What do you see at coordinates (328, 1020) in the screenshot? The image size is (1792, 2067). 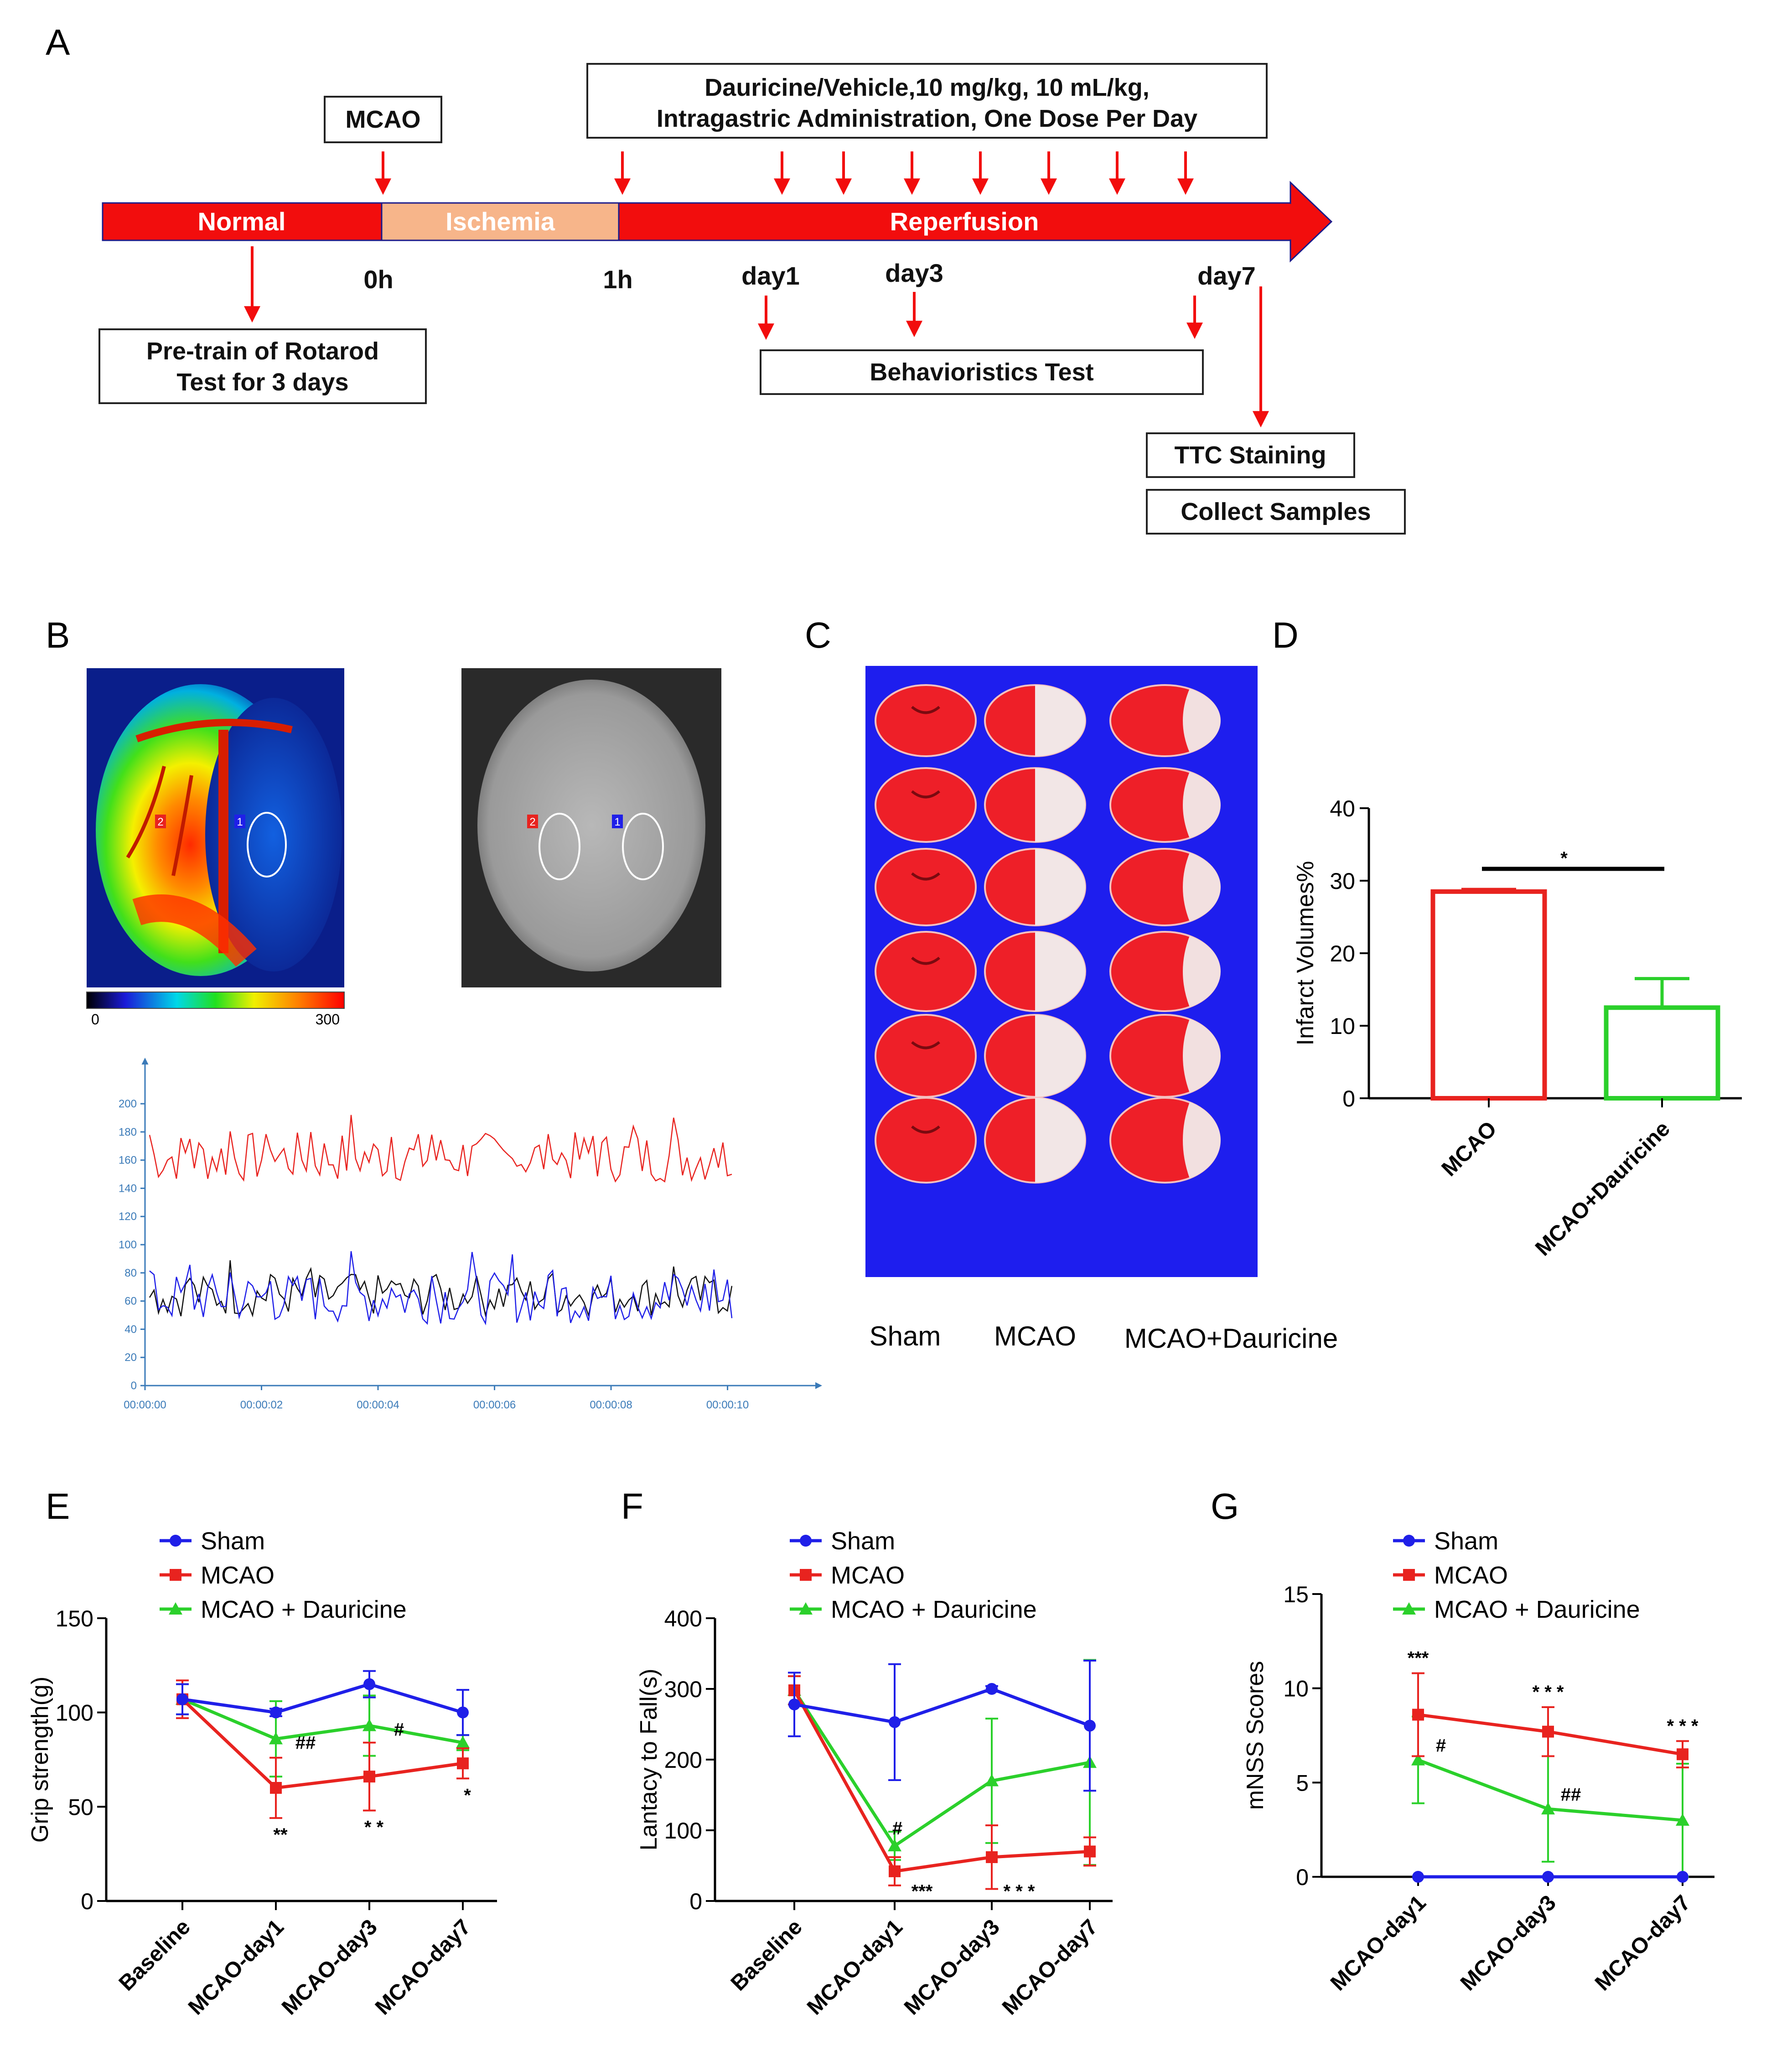 I see `colorbar-max: 300` at bounding box center [328, 1020].